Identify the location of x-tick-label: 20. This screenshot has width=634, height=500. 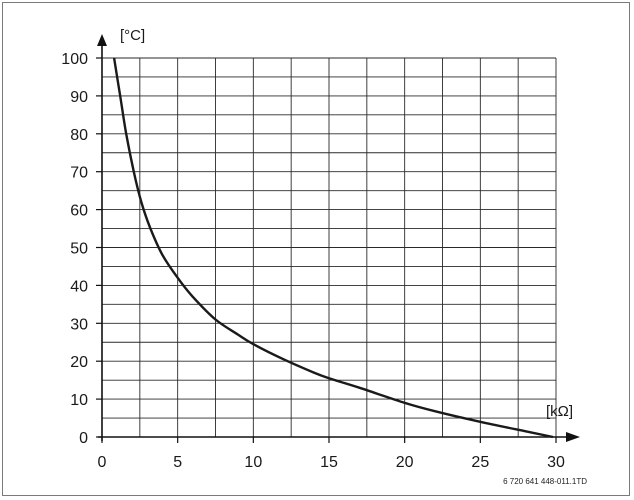
(405, 462).